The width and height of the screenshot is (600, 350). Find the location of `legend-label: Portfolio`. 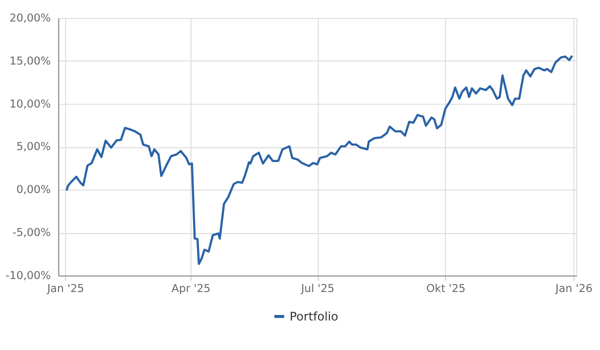

legend-label: Portfolio is located at coordinates (314, 316).